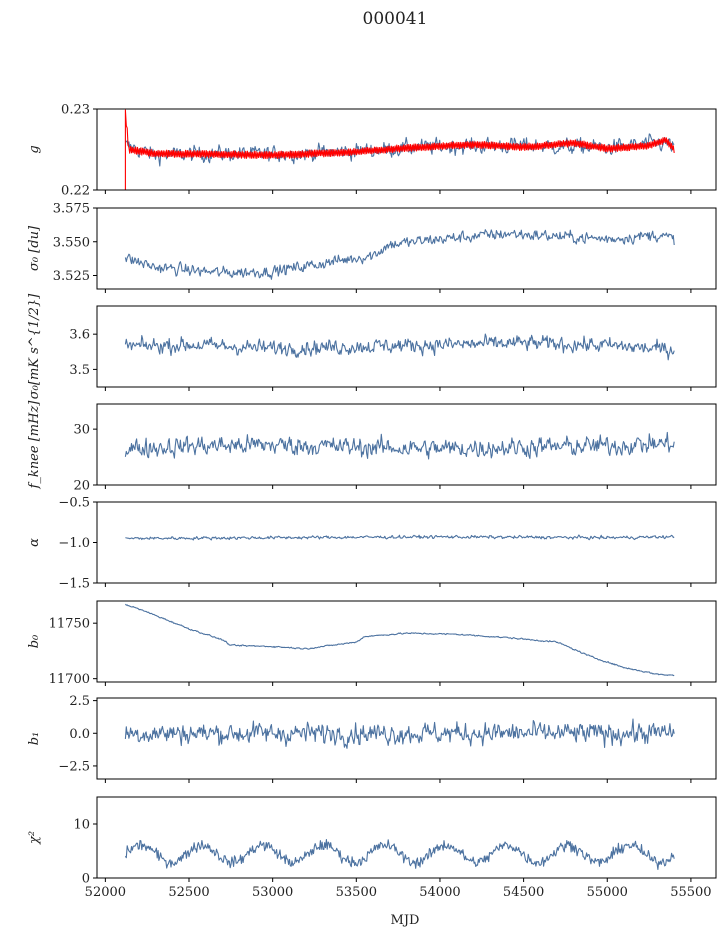 The width and height of the screenshot is (725, 936). I want to click on y-tick-label-2-3: 3.575, so click(71, 209).